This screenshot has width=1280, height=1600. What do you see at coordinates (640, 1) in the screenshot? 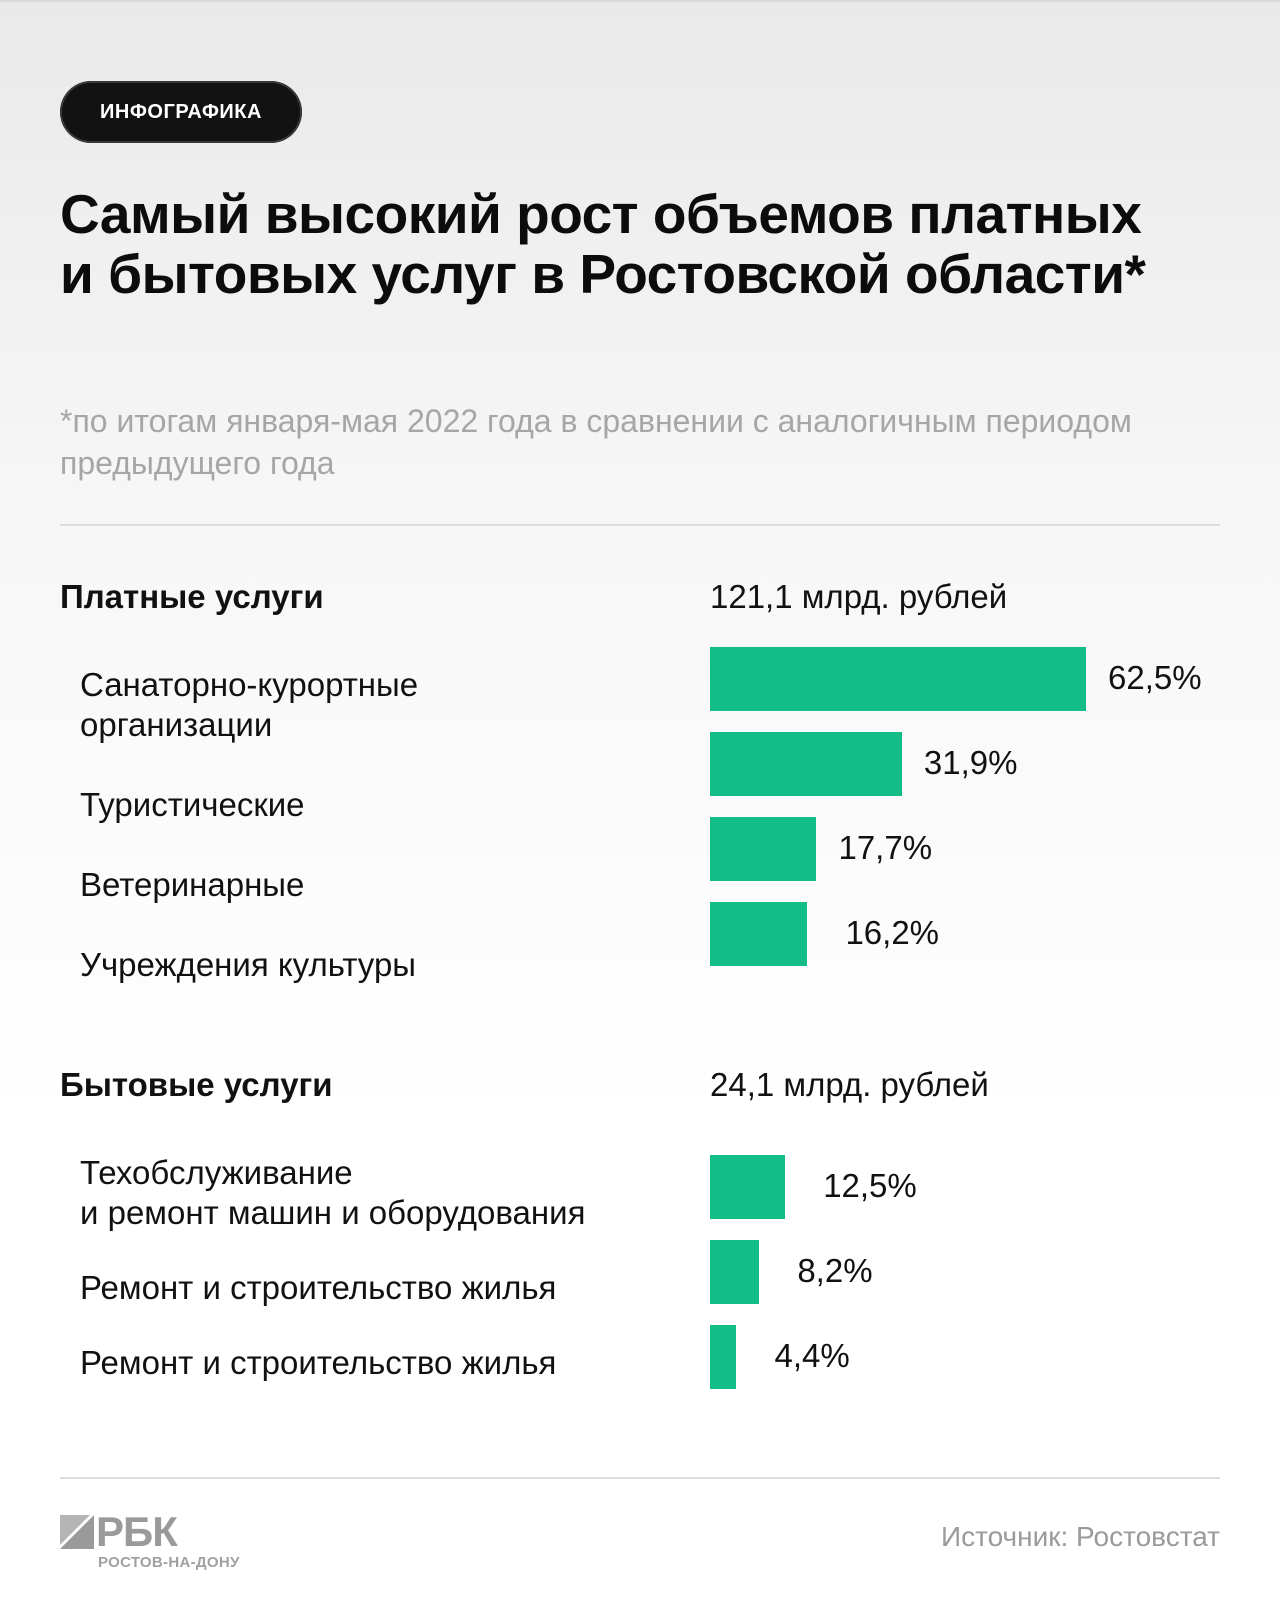
I see `top-divider` at bounding box center [640, 1].